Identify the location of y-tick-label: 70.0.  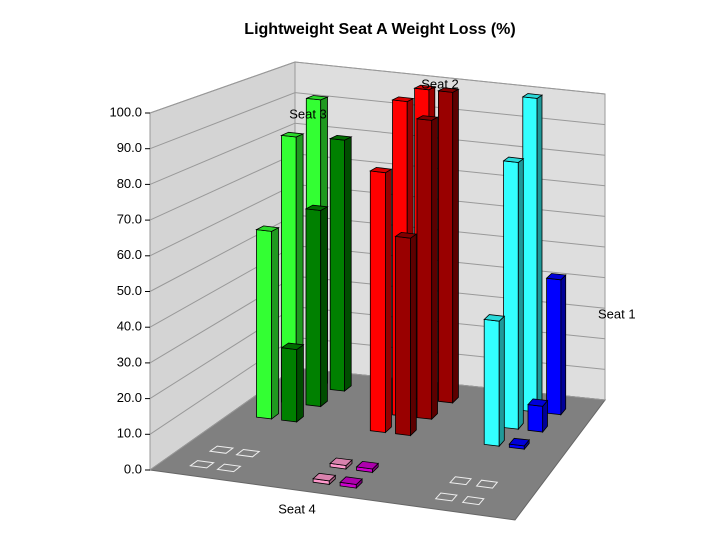
(129, 219).